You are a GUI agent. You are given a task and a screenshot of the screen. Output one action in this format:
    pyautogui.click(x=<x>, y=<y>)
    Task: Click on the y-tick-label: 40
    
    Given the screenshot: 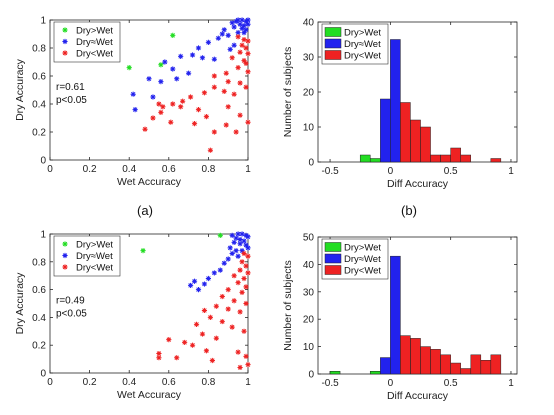 What is the action you would take?
    pyautogui.click(x=309, y=23)
    